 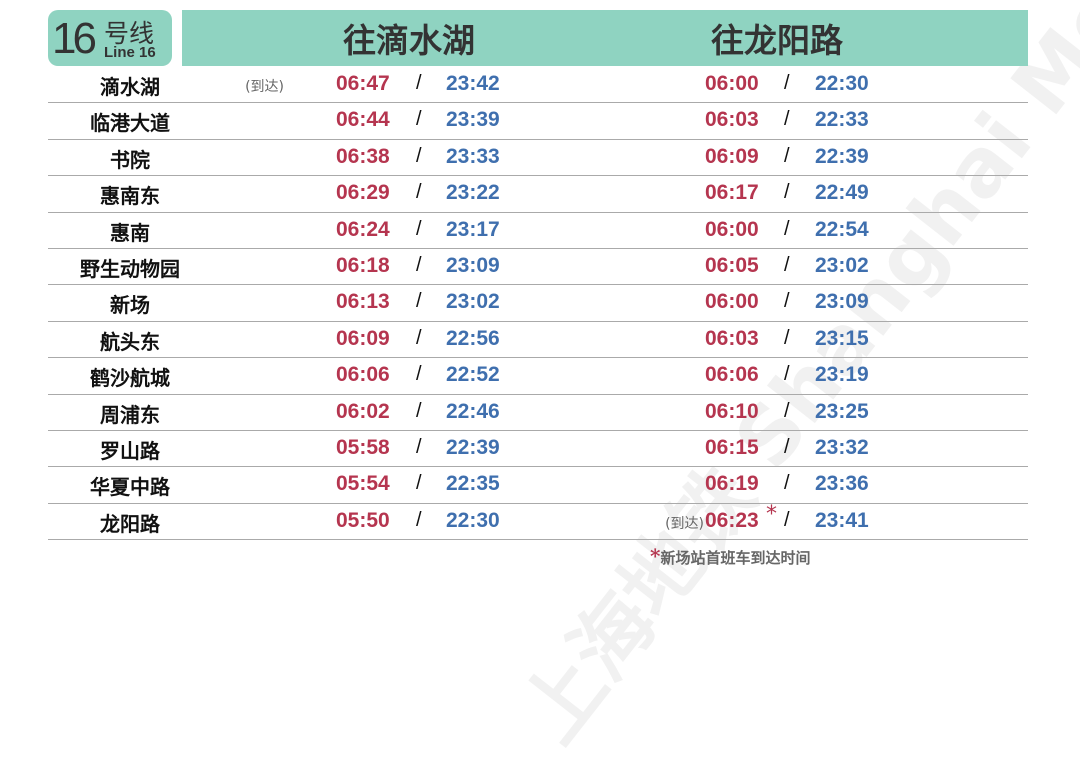 I want to click on station-name: 航头东, so click(x=130, y=341).